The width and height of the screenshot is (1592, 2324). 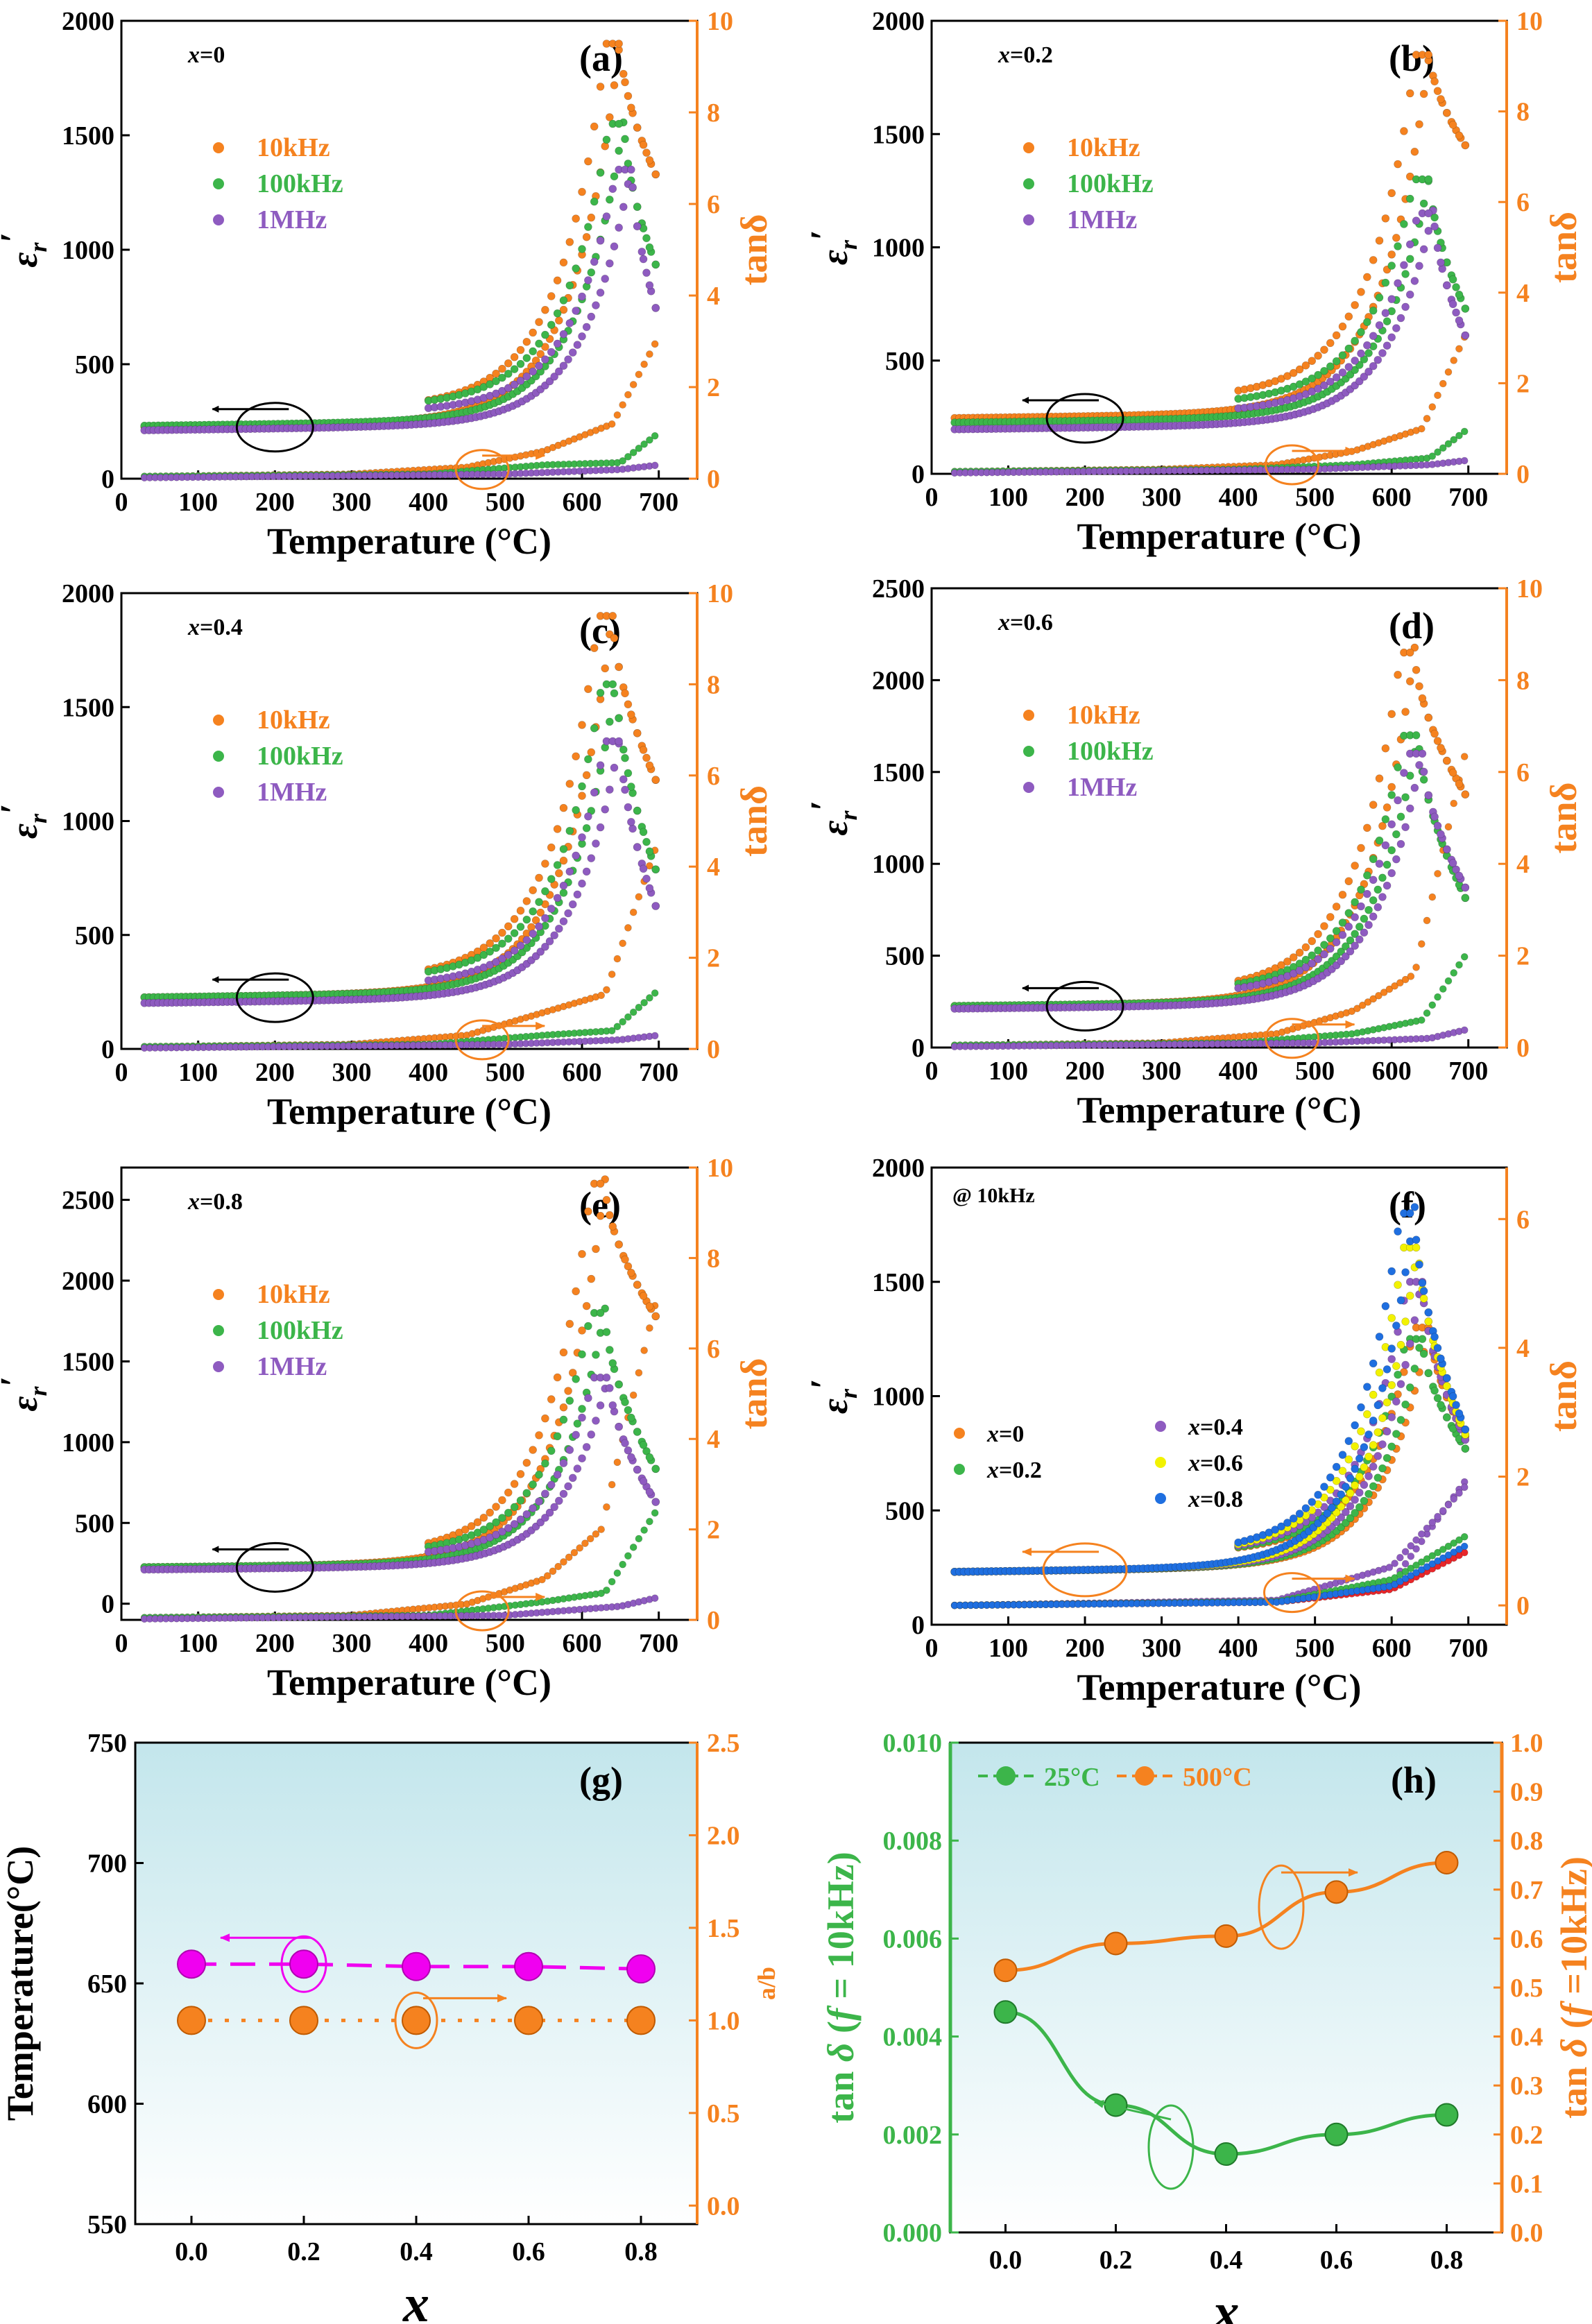 What do you see at coordinates (94, 935) in the screenshot?
I see `y-tick-label: 500` at bounding box center [94, 935].